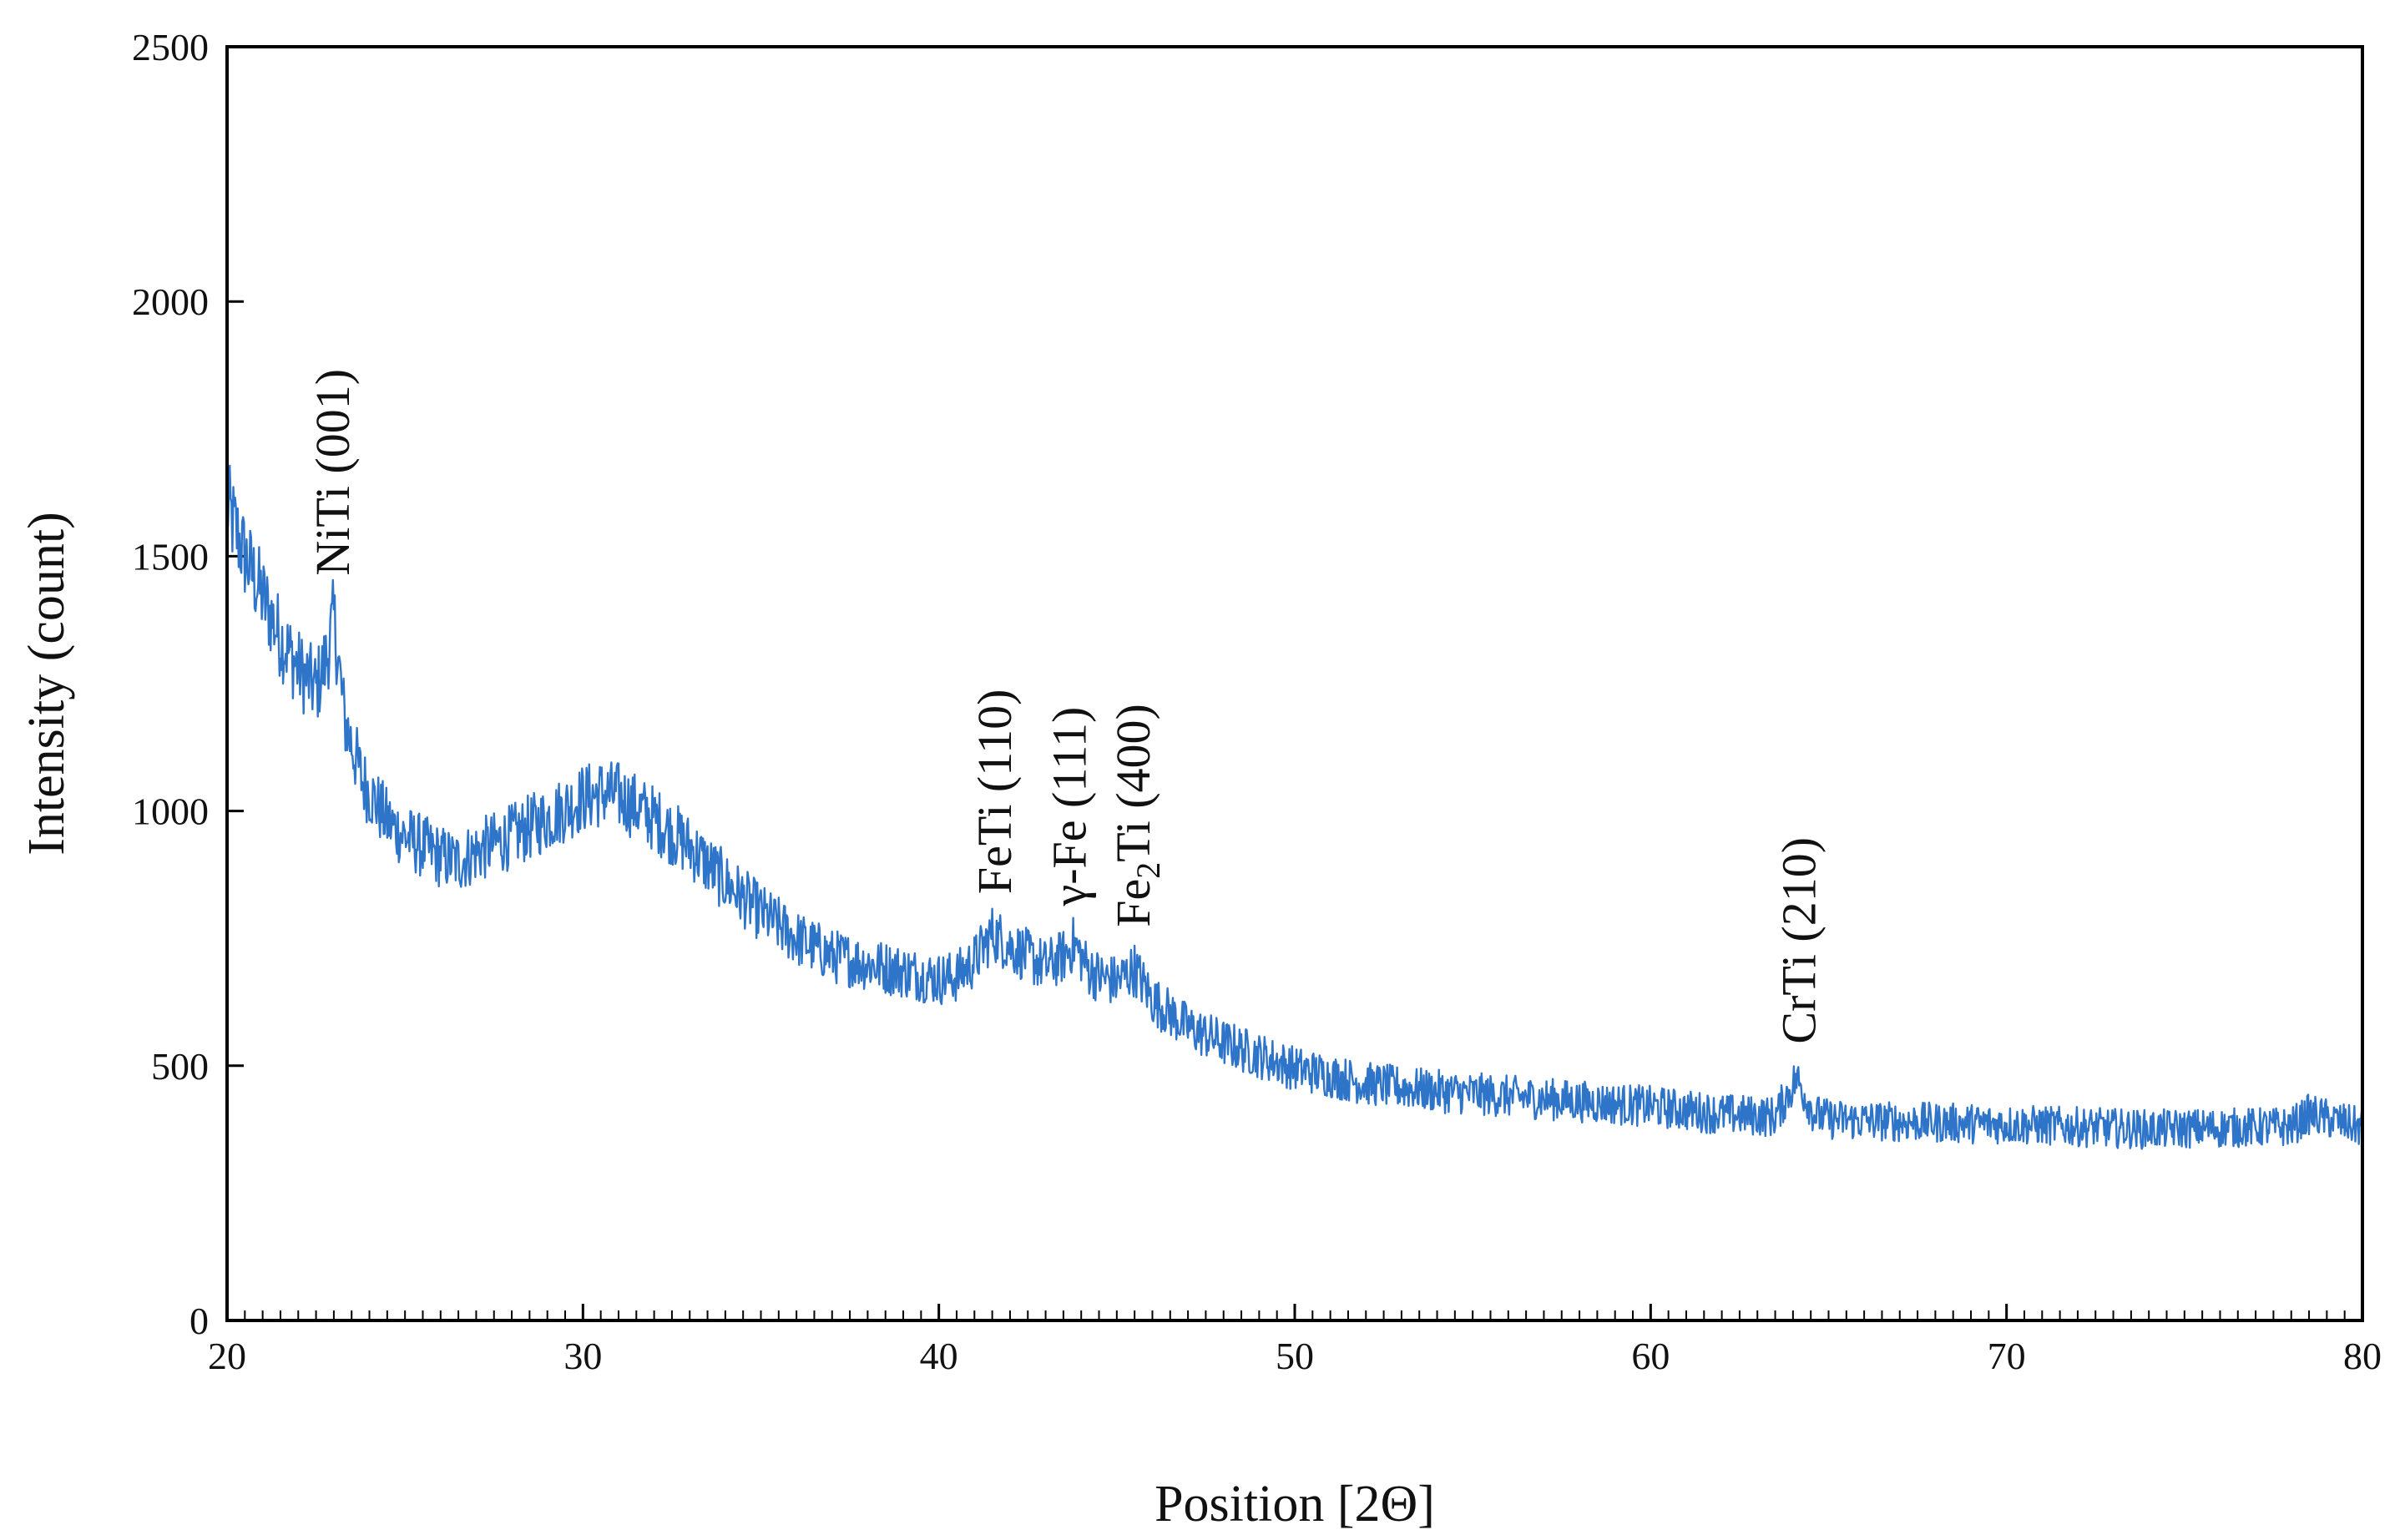 This screenshot has height=1540, width=2405. Describe the element at coordinates (180, 1066) in the screenshot. I see `y-tick-label: 500` at that location.